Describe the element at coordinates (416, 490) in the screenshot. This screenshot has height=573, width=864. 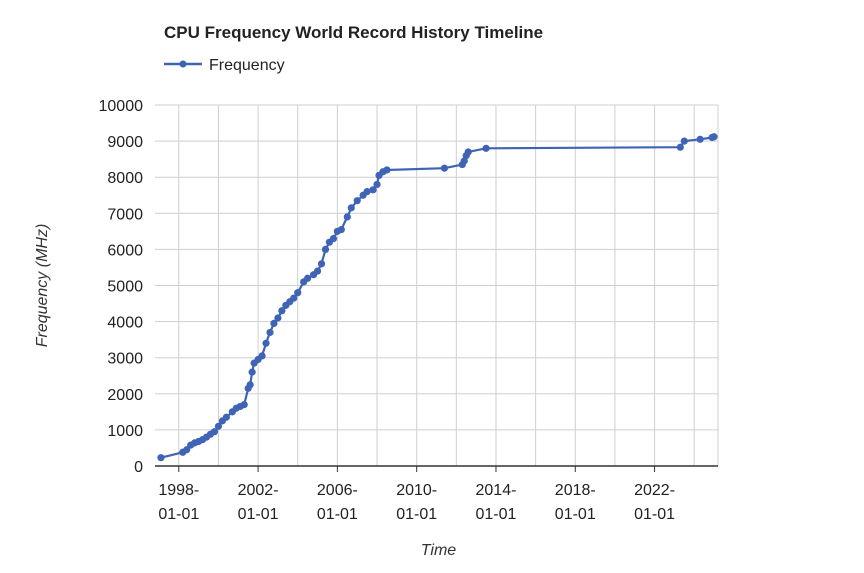
I see `x-tick-label-year: 2010-` at that location.